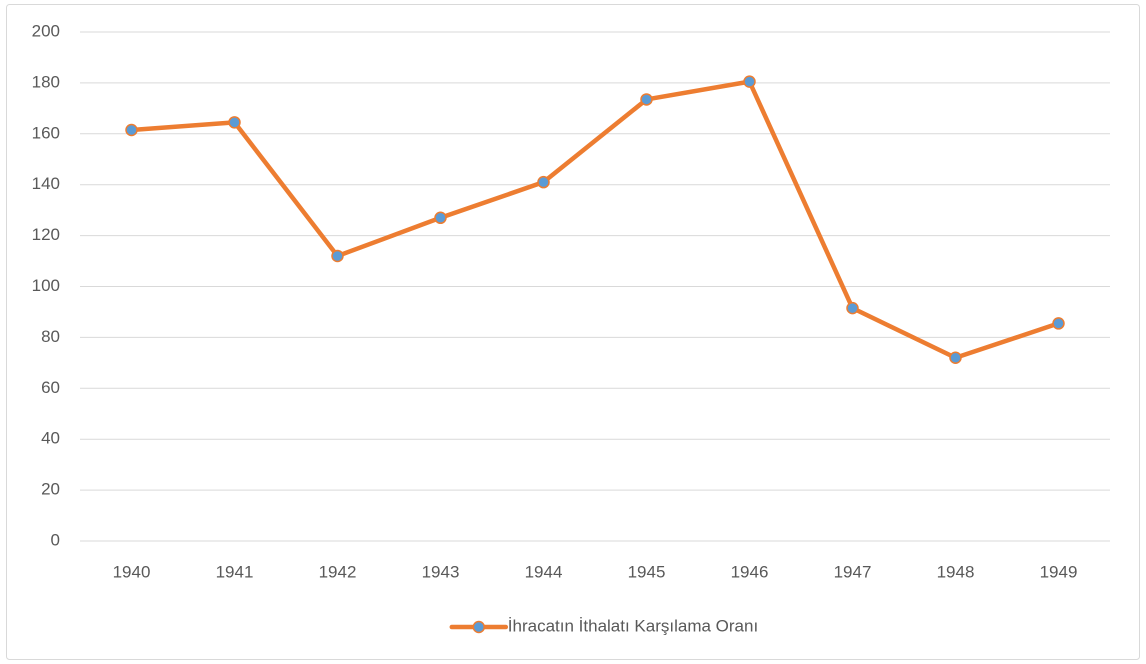  Describe the element at coordinates (633, 625) in the screenshot. I see `legend-label: İhracatın İthalatı Karşılama Oranı` at that location.